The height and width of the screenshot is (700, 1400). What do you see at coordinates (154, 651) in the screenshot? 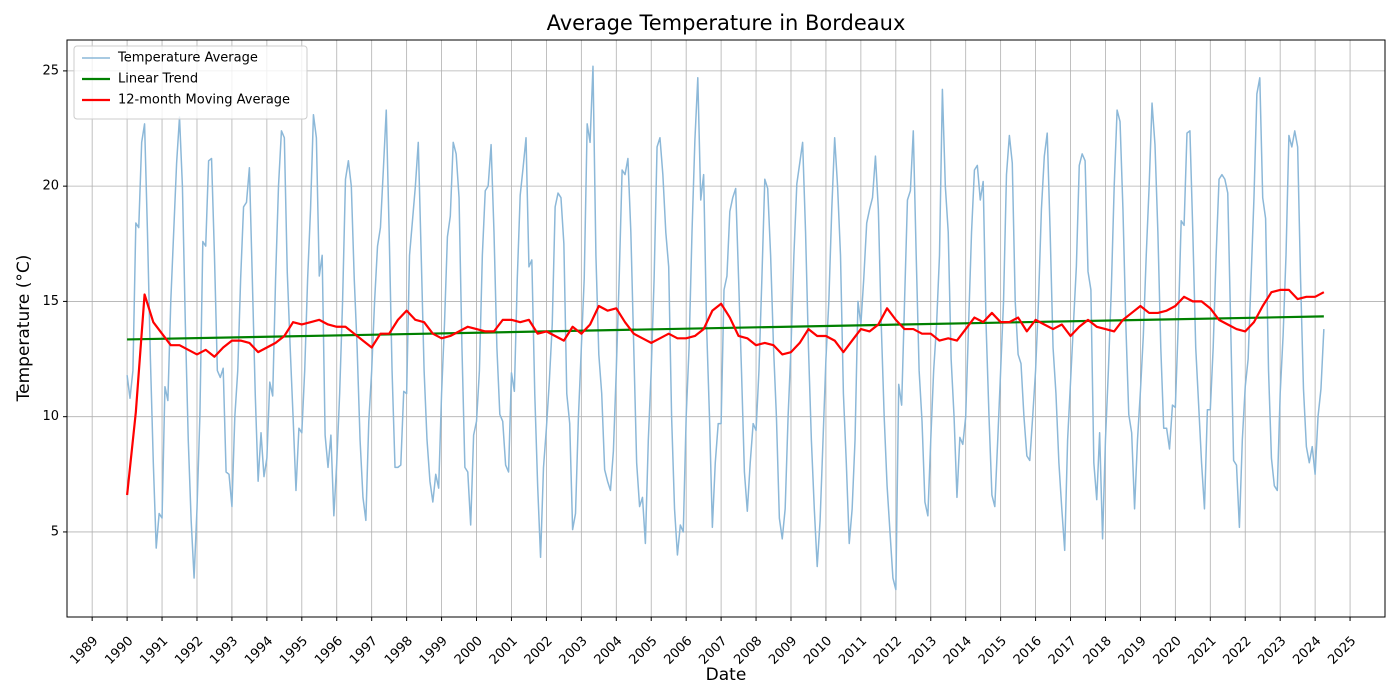
I see `x-tick-label: 1991` at bounding box center [154, 651].